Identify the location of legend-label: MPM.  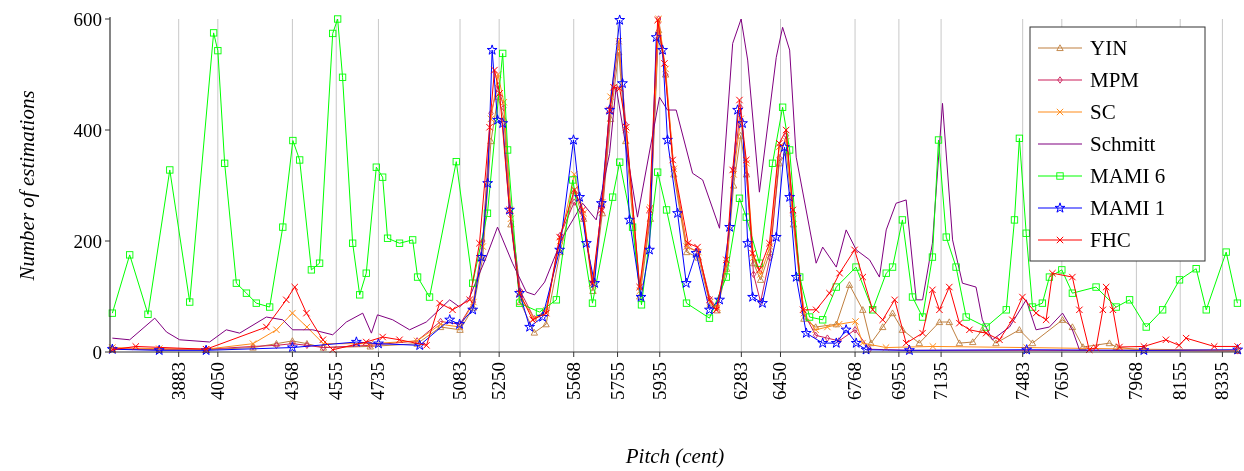
(1115, 80).